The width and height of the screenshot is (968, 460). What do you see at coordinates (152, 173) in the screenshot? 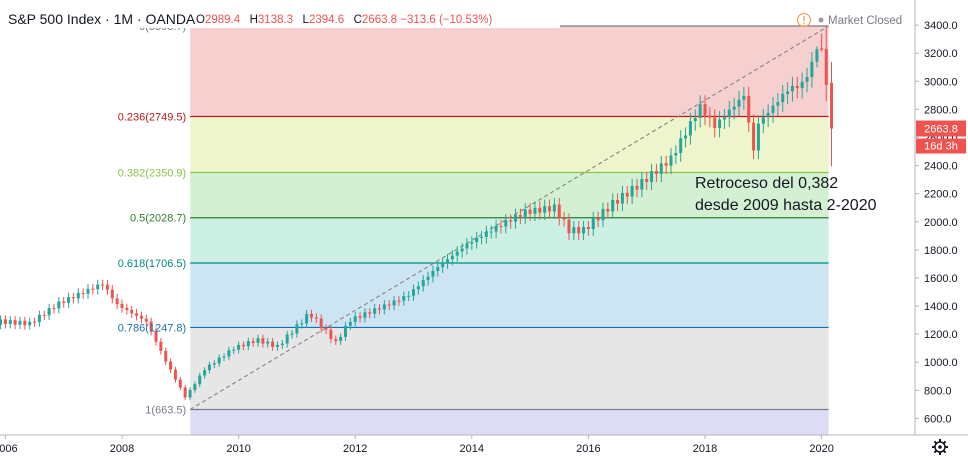
I see `fib-level-label: 0.382(2350.9)` at bounding box center [152, 173].